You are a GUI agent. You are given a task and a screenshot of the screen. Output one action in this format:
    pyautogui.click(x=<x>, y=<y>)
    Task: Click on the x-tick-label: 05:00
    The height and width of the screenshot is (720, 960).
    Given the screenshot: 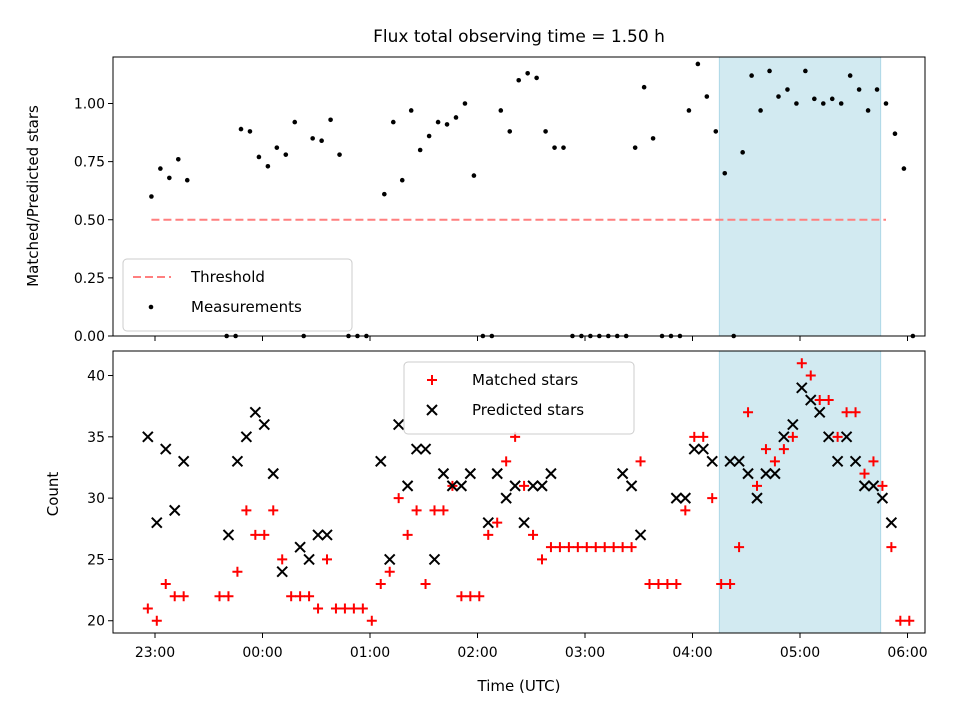 What is the action you would take?
    pyautogui.click(x=800, y=653)
    